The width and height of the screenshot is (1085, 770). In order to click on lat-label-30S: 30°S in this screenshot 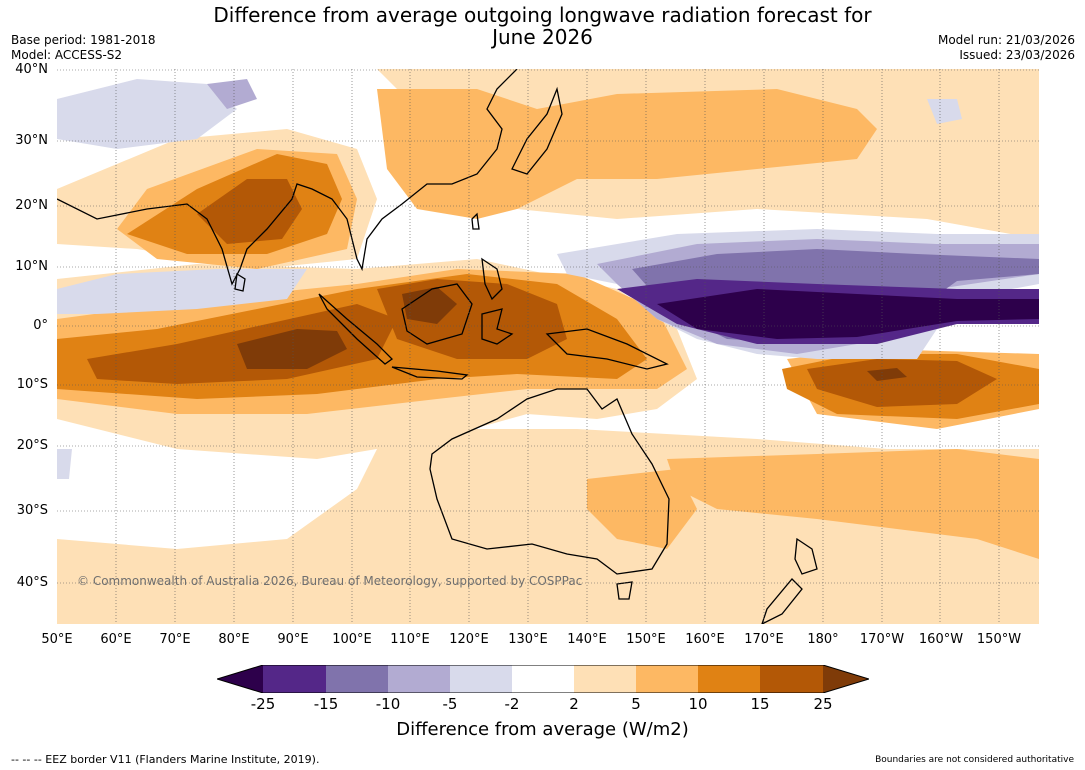, I will do `click(32, 510)`.